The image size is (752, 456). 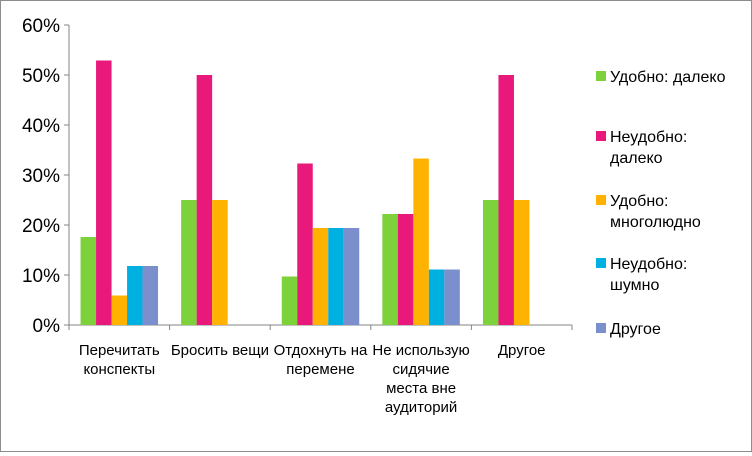 I want to click on x-tick-label: Перечитать, so click(x=119, y=350).